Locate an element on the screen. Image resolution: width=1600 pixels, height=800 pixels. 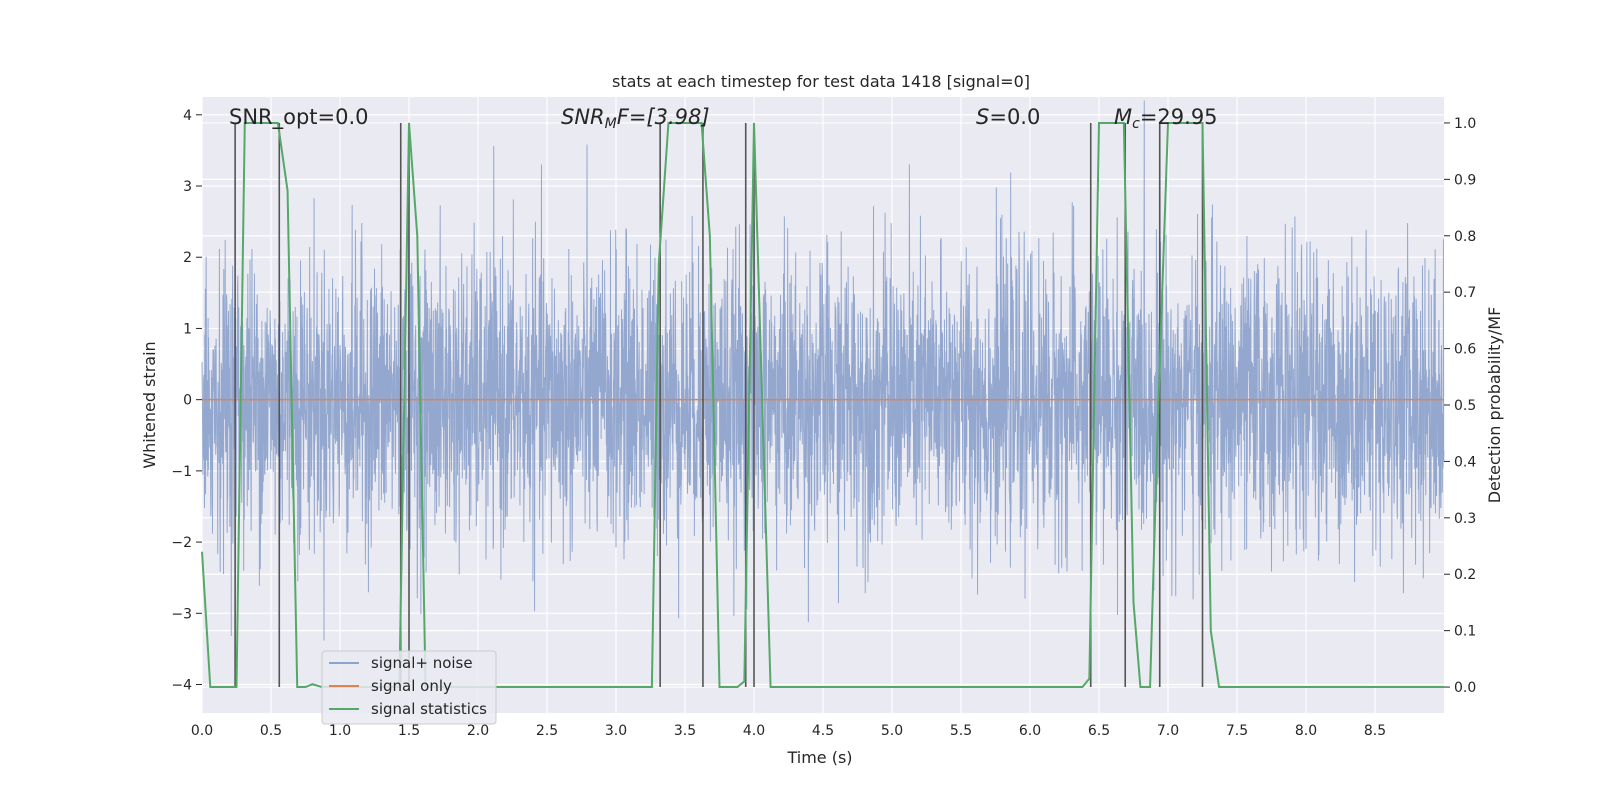
x-tick-label: 6.0 is located at coordinates (1030, 731).